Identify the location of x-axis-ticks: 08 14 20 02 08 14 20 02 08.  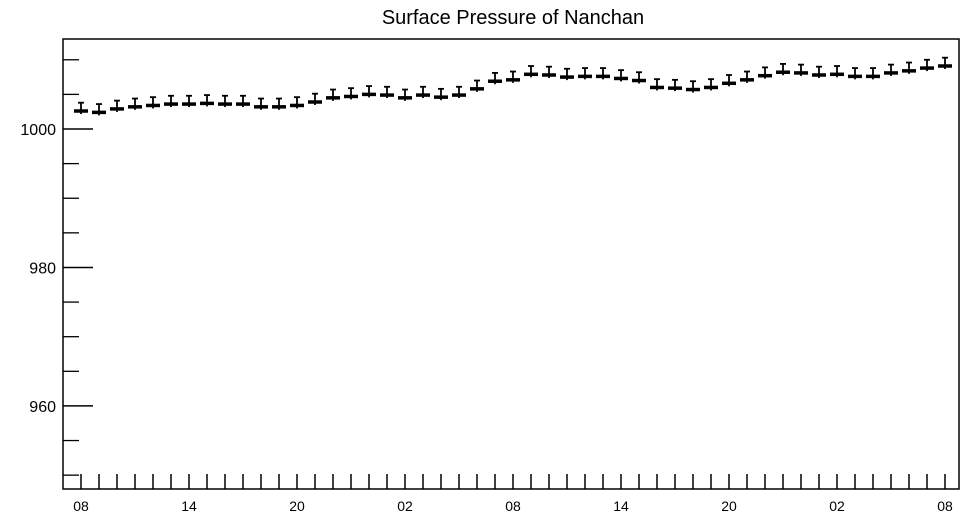
(513, 494).